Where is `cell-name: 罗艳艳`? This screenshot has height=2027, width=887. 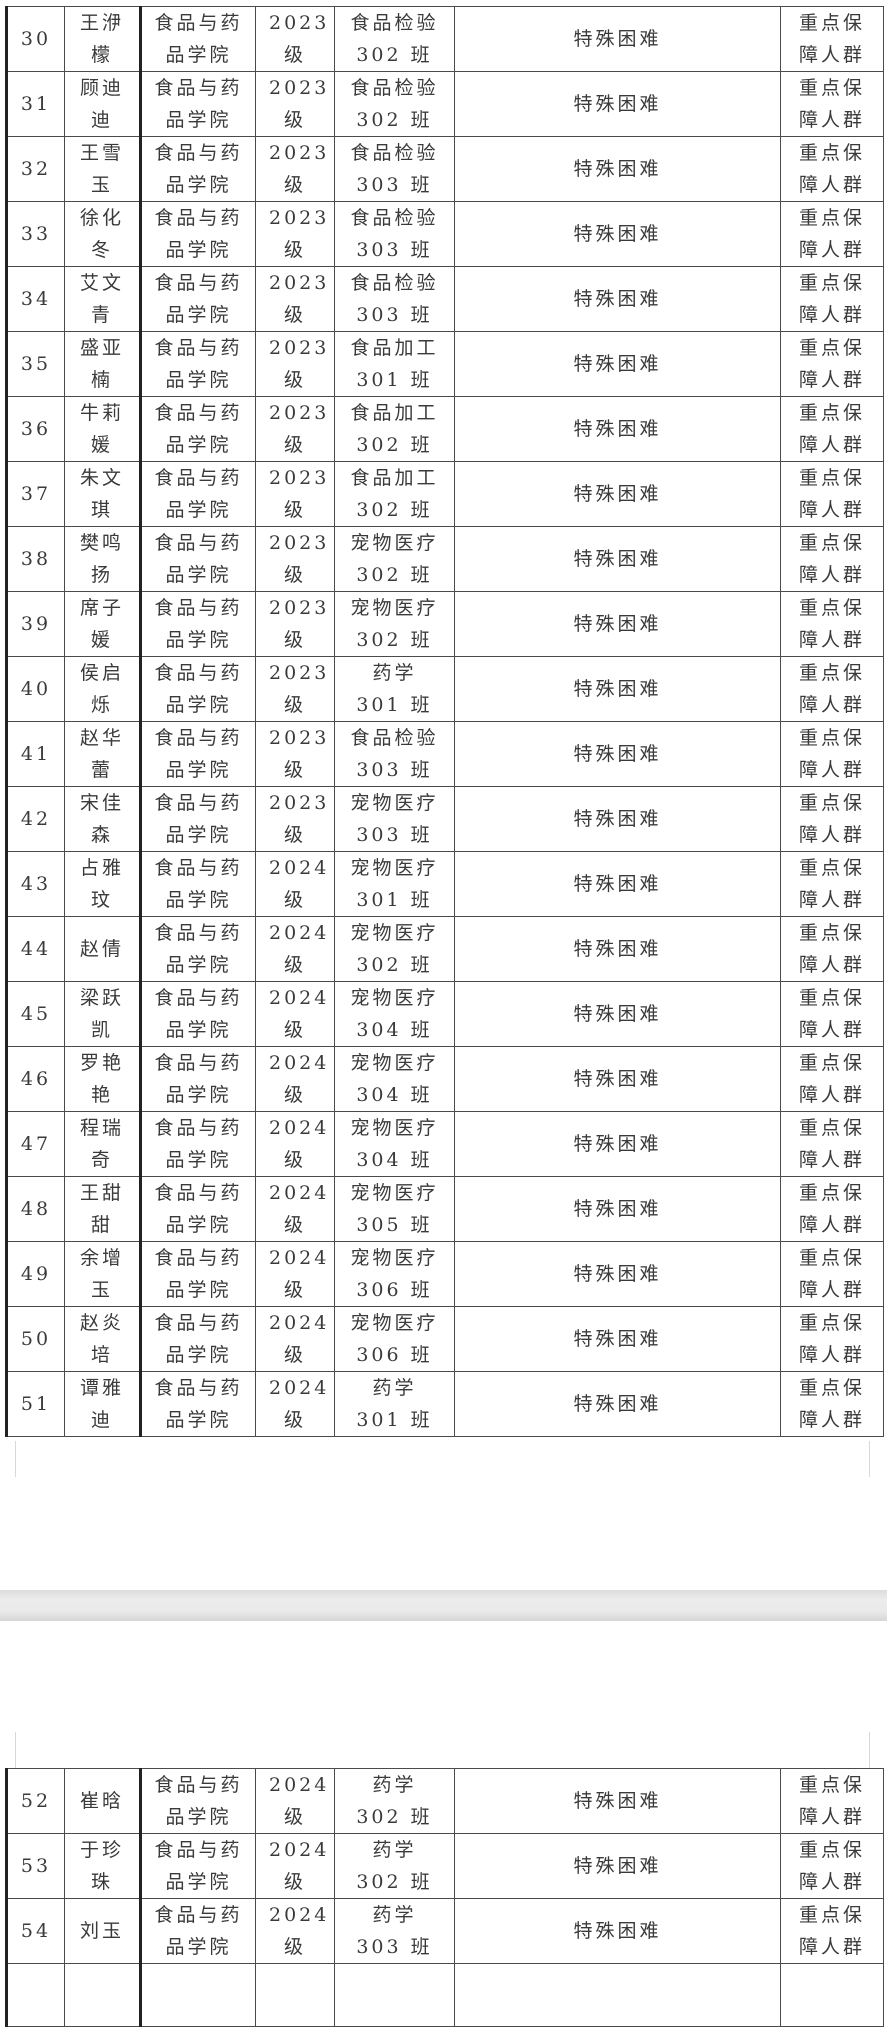 cell-name: 罗艳艳 is located at coordinates (103, 1079).